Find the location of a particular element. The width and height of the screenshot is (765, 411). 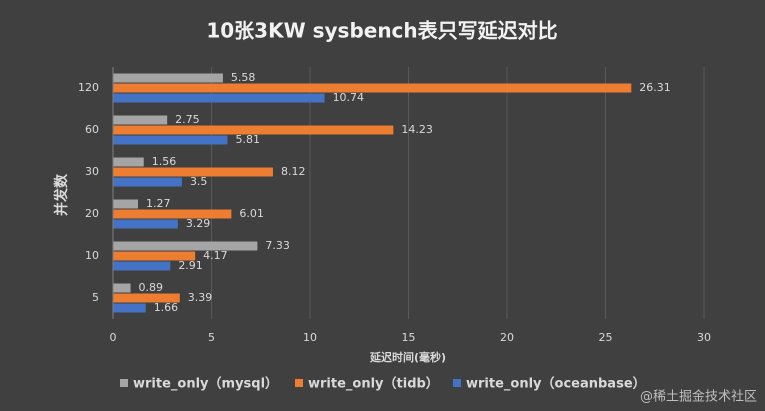

x-tick-label: 25 is located at coordinates (606, 337).